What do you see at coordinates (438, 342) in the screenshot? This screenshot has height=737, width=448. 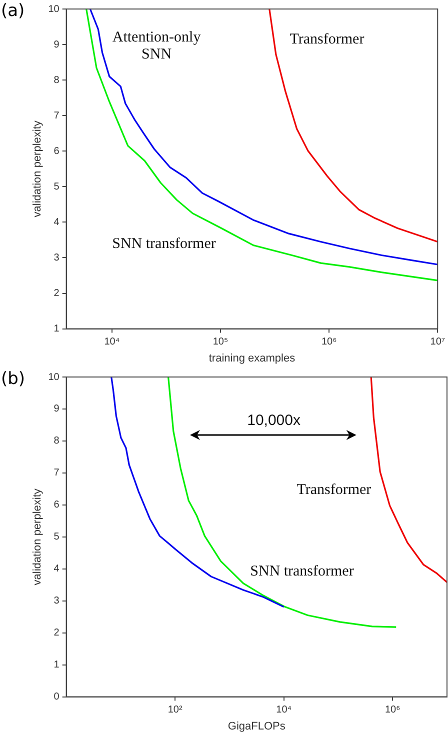 I see `x-tick-label: 10⁷` at bounding box center [438, 342].